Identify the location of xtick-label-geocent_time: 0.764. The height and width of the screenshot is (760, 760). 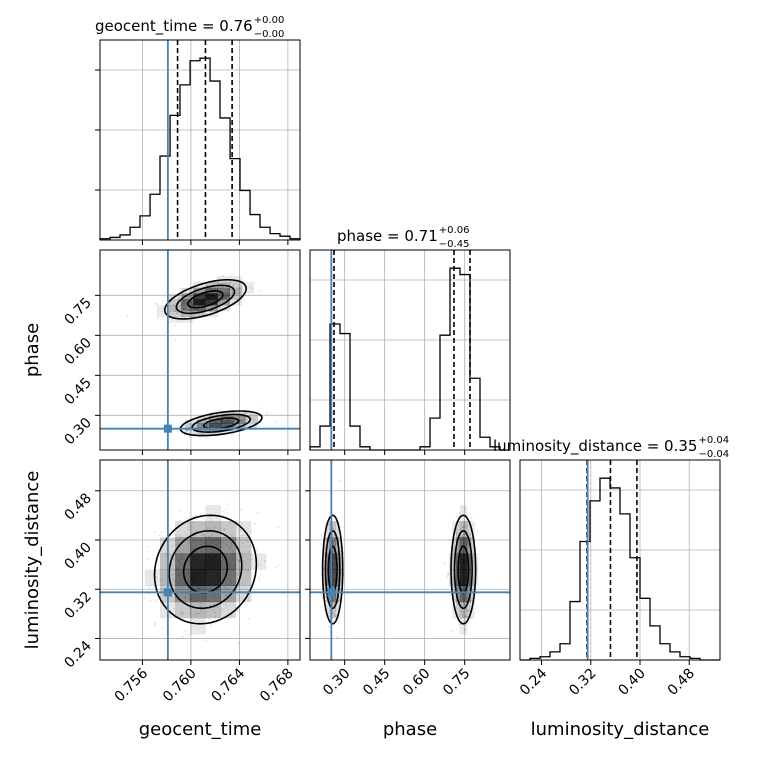
(229, 685).